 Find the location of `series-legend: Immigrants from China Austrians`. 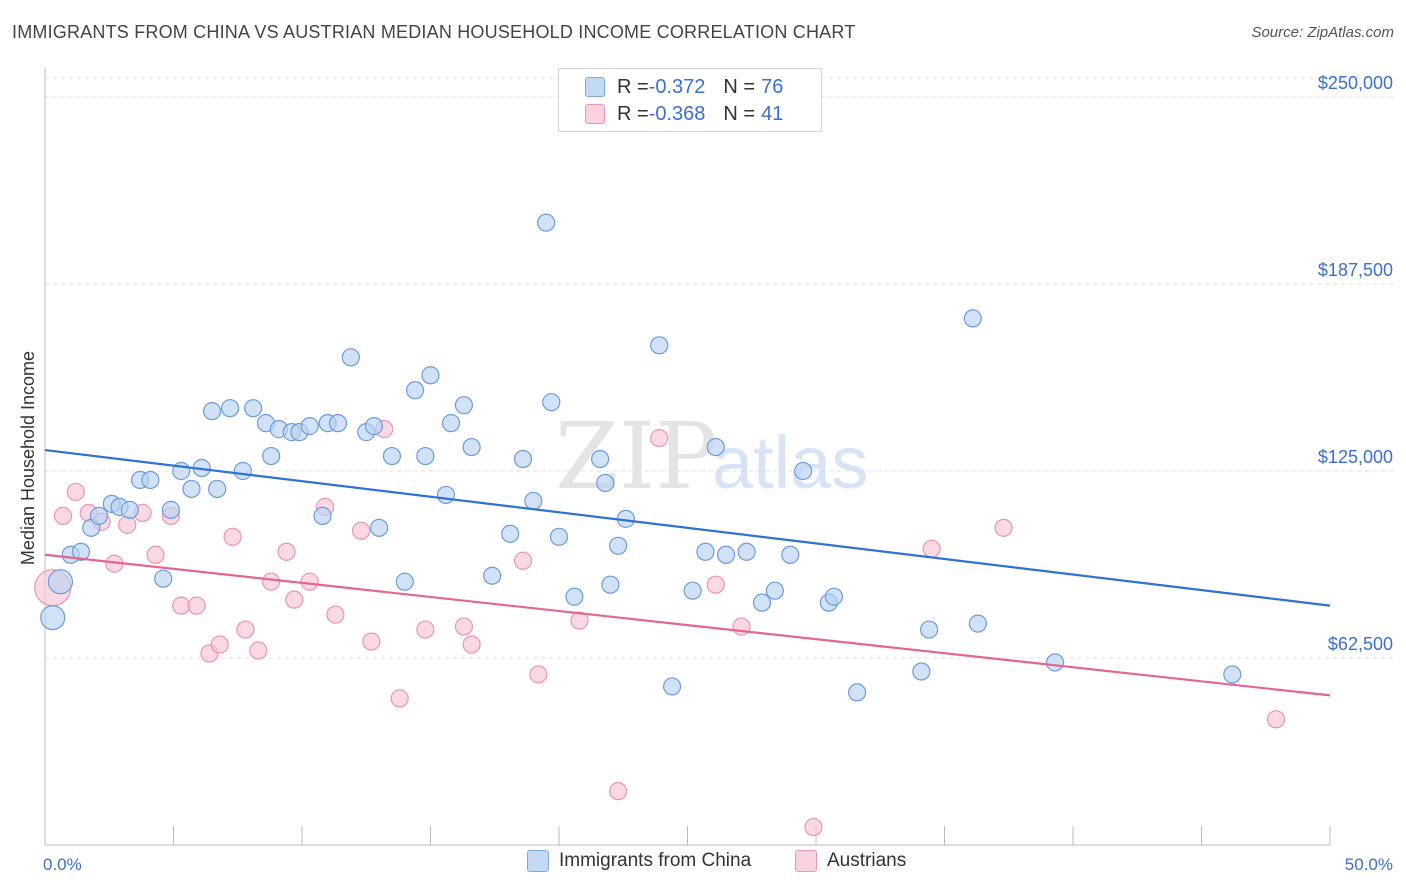

series-legend: Immigrants from China Austrians is located at coordinates (703, 865).